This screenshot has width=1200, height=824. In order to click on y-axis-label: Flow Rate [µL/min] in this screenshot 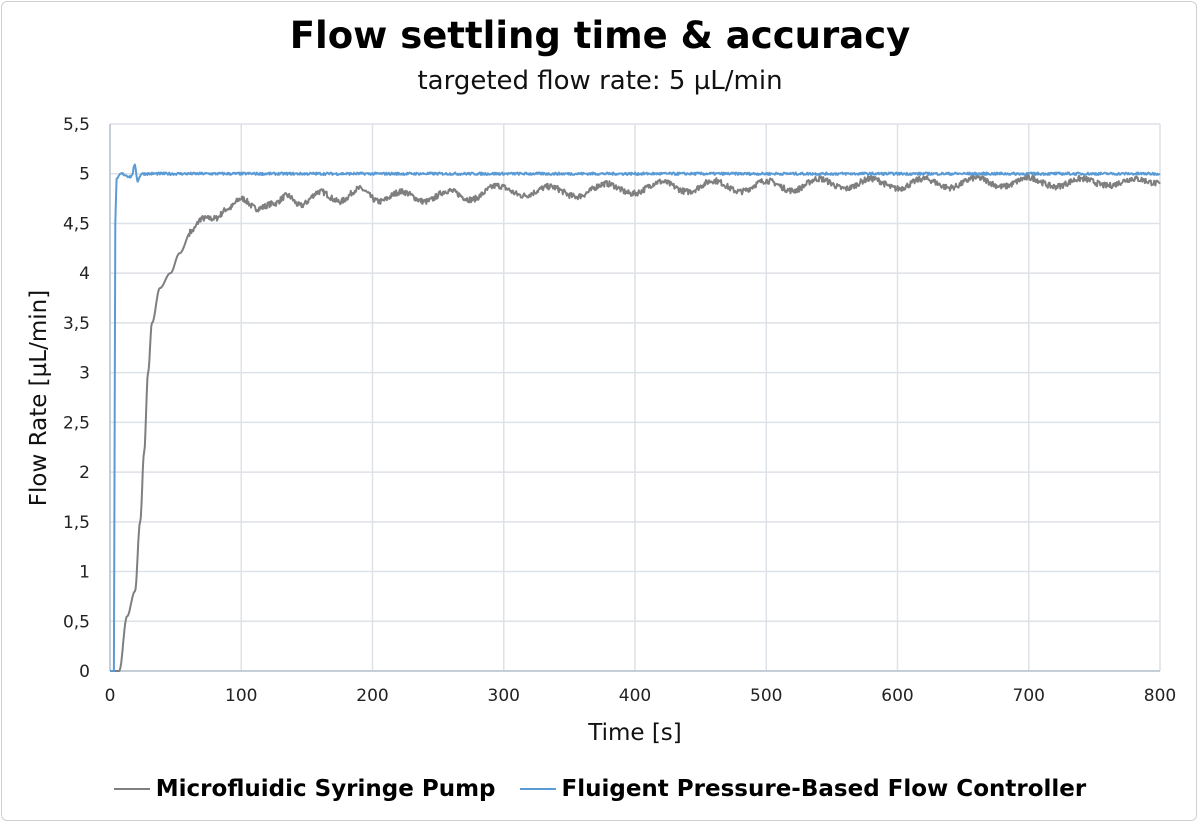, I will do `click(39, 398)`.